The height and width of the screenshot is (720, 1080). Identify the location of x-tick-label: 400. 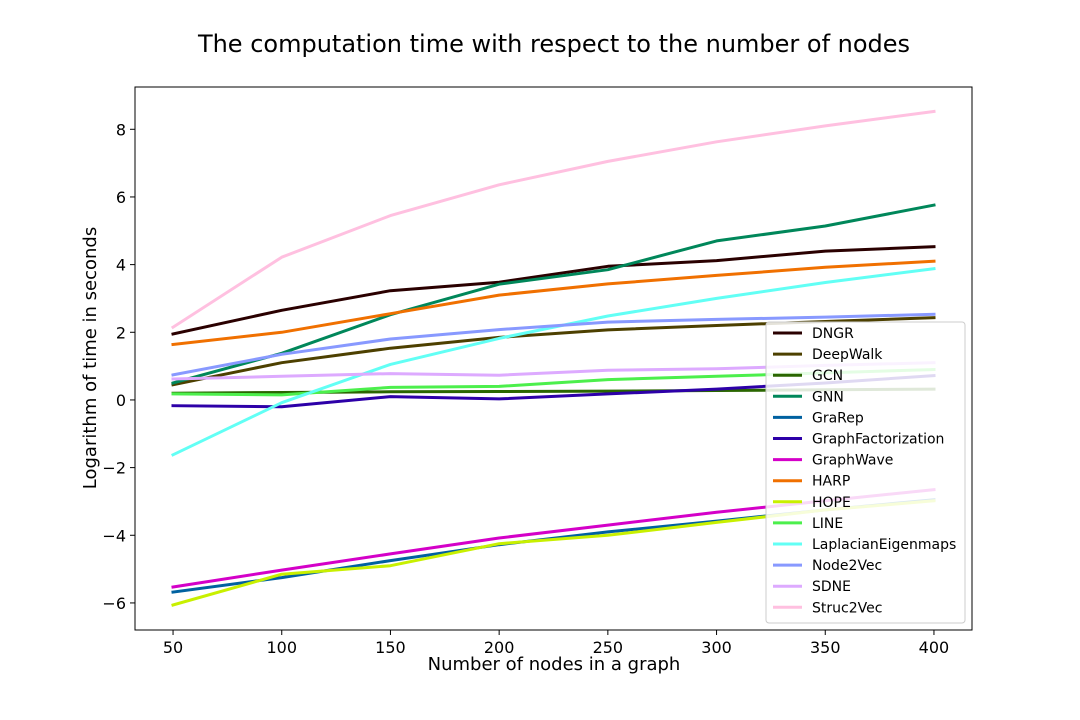
(934, 647).